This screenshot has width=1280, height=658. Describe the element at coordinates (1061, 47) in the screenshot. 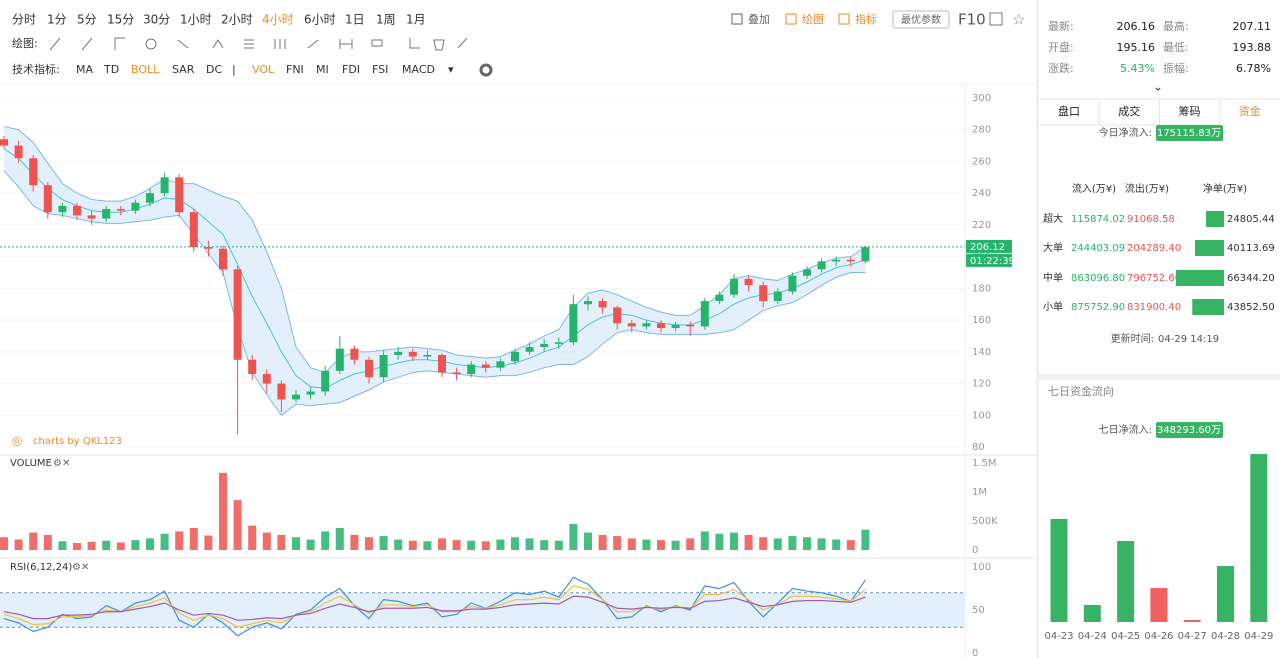

I see `quote-label: 开盘:` at that location.